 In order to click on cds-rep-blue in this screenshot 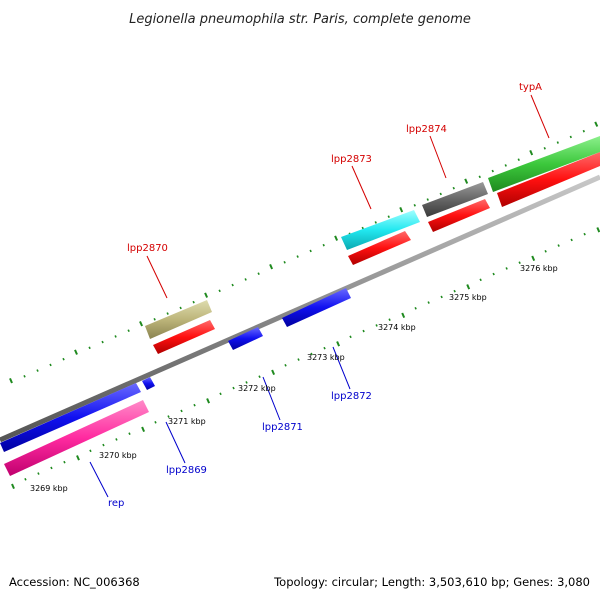, I will do `click(70, 417)`.